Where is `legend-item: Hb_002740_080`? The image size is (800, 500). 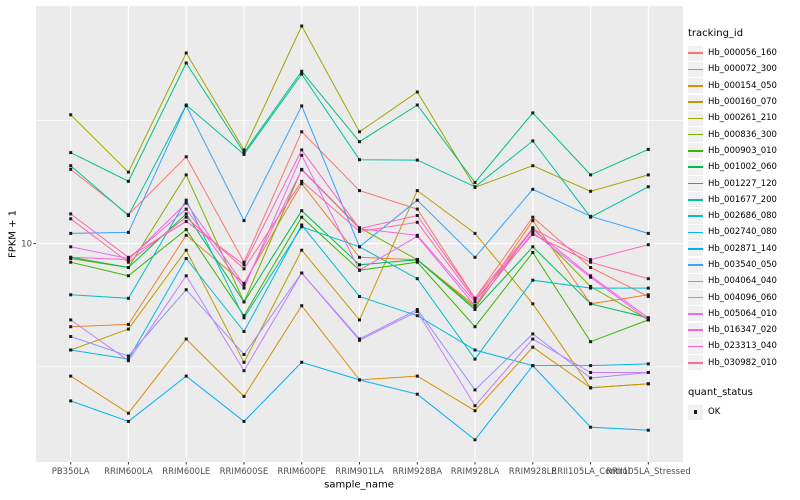 legend-item: Hb_002740_080 is located at coordinates (744, 232).